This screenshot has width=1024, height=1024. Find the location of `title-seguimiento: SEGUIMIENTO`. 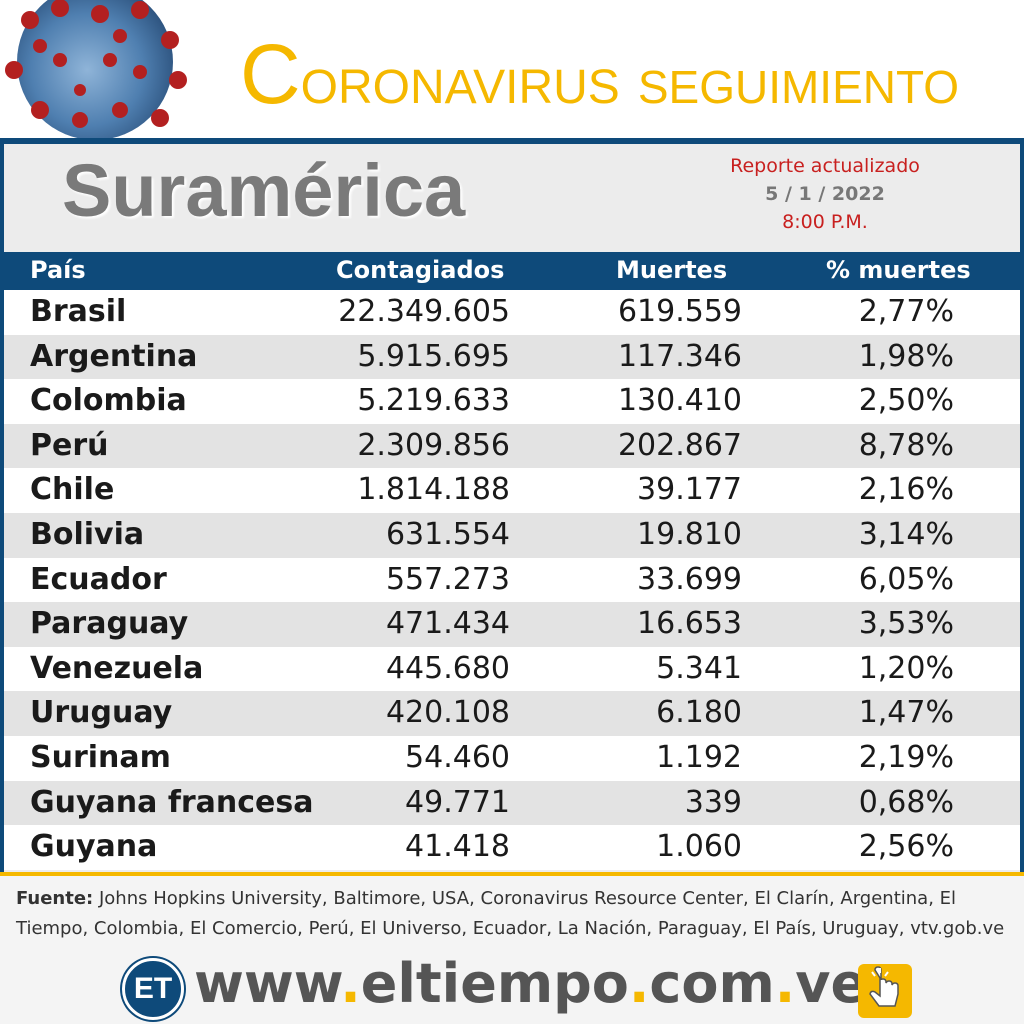

title-seguimiento: SEGUIMIENTO is located at coordinates (798, 87).